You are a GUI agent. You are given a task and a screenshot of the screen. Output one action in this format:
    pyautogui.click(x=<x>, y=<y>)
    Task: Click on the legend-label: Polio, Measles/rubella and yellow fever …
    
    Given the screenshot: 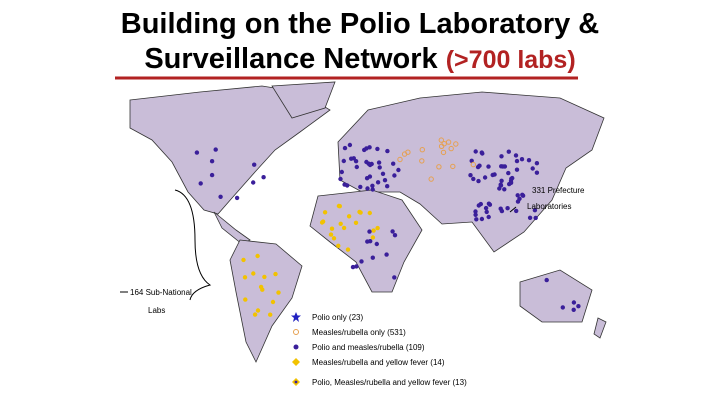 What is the action you would take?
    pyautogui.click(x=389, y=382)
    